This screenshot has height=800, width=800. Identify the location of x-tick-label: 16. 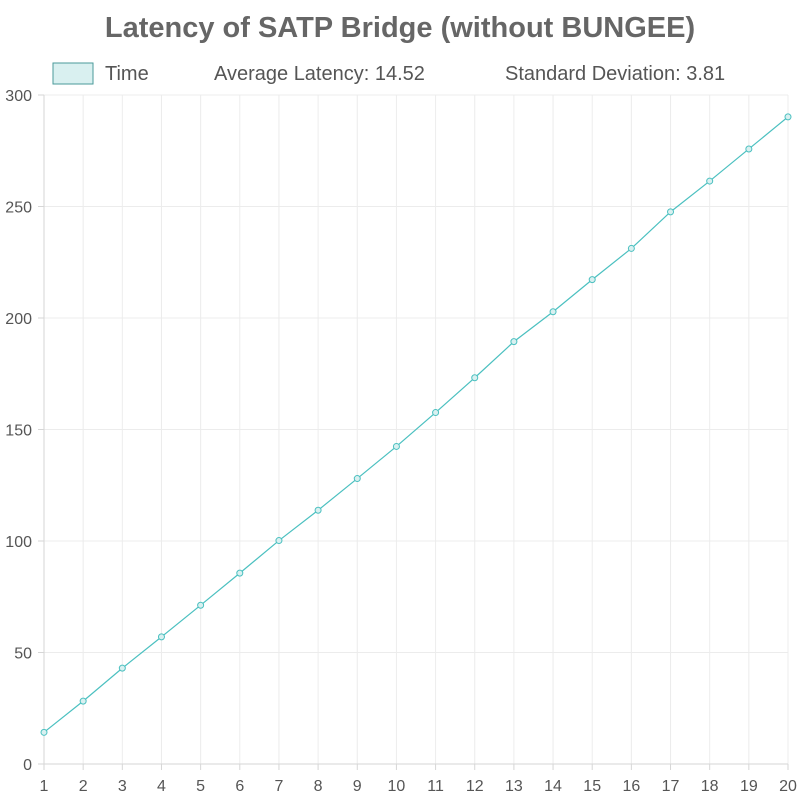
(631, 786).